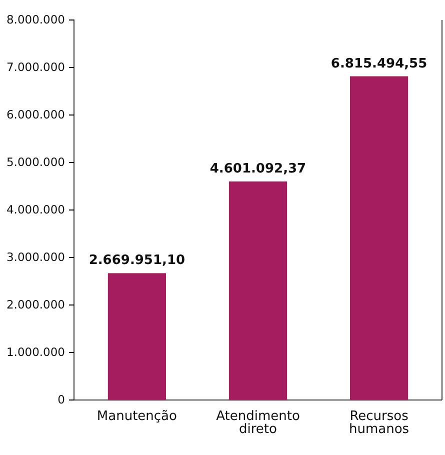  I want to click on y-tick-label: 0, so click(61, 399).